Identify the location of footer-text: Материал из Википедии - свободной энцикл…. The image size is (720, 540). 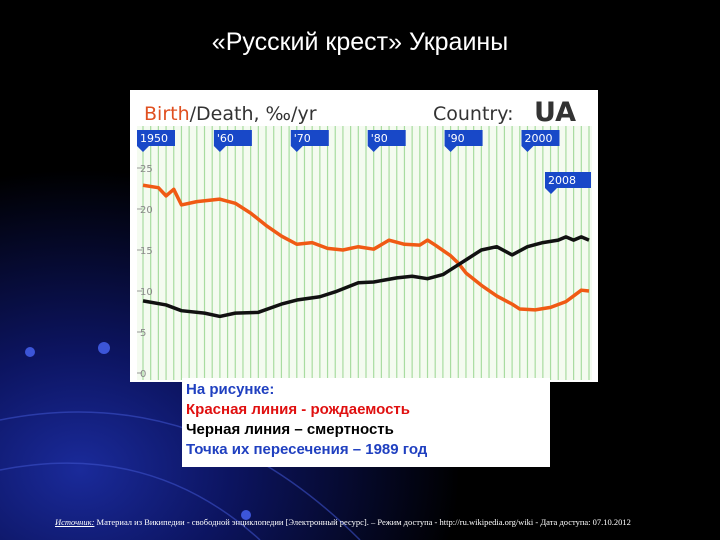
(362, 522).